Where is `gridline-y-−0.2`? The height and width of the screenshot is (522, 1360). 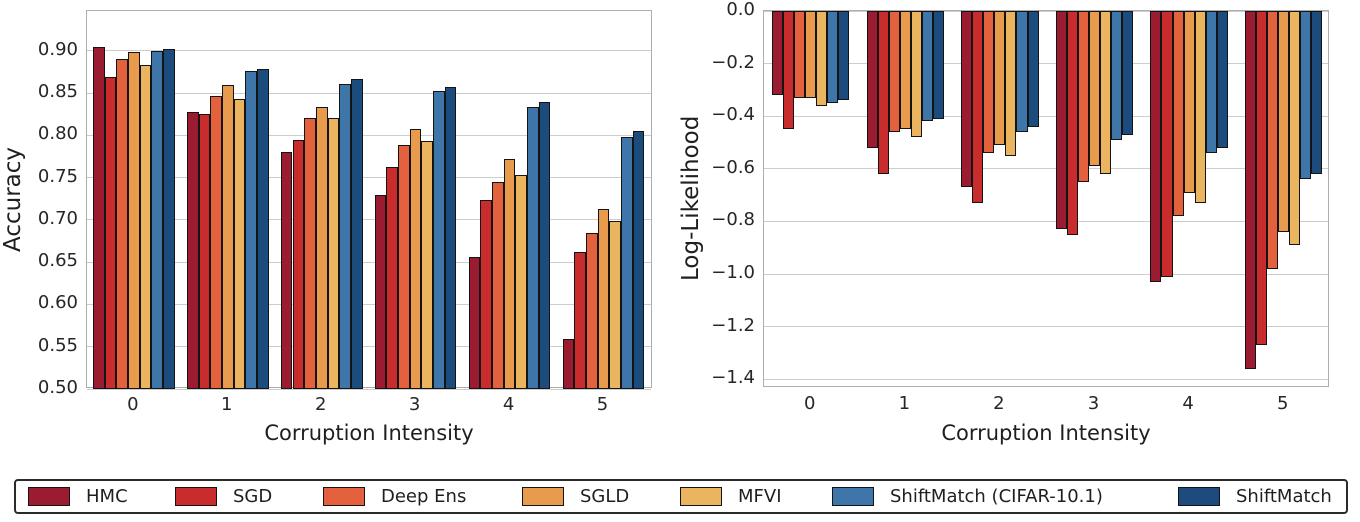
gridline-y-−0.2 is located at coordinates (1046, 64).